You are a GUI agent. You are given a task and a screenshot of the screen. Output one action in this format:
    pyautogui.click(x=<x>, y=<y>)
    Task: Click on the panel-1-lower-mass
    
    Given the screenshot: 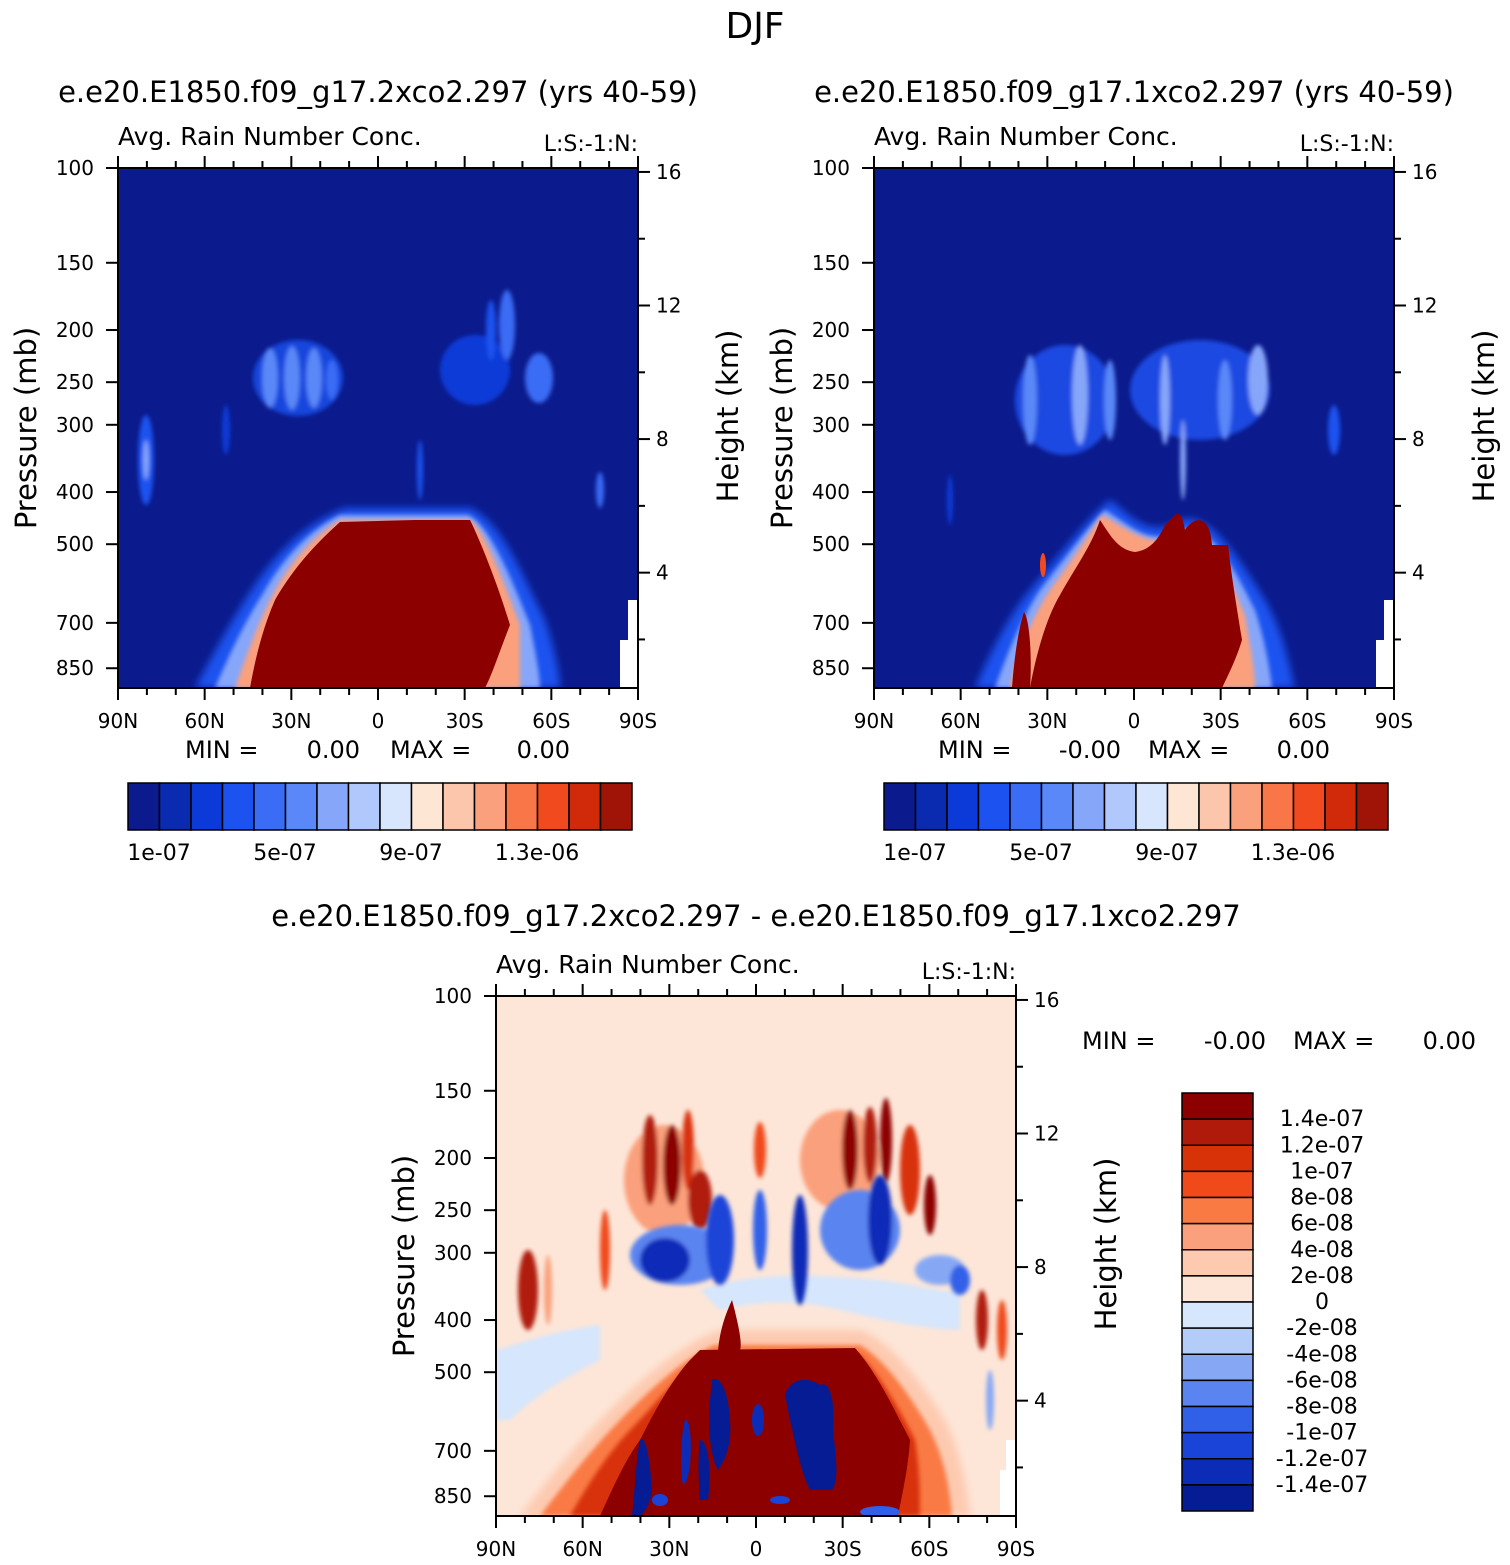 What is the action you would take?
    pyautogui.click(x=377, y=598)
    